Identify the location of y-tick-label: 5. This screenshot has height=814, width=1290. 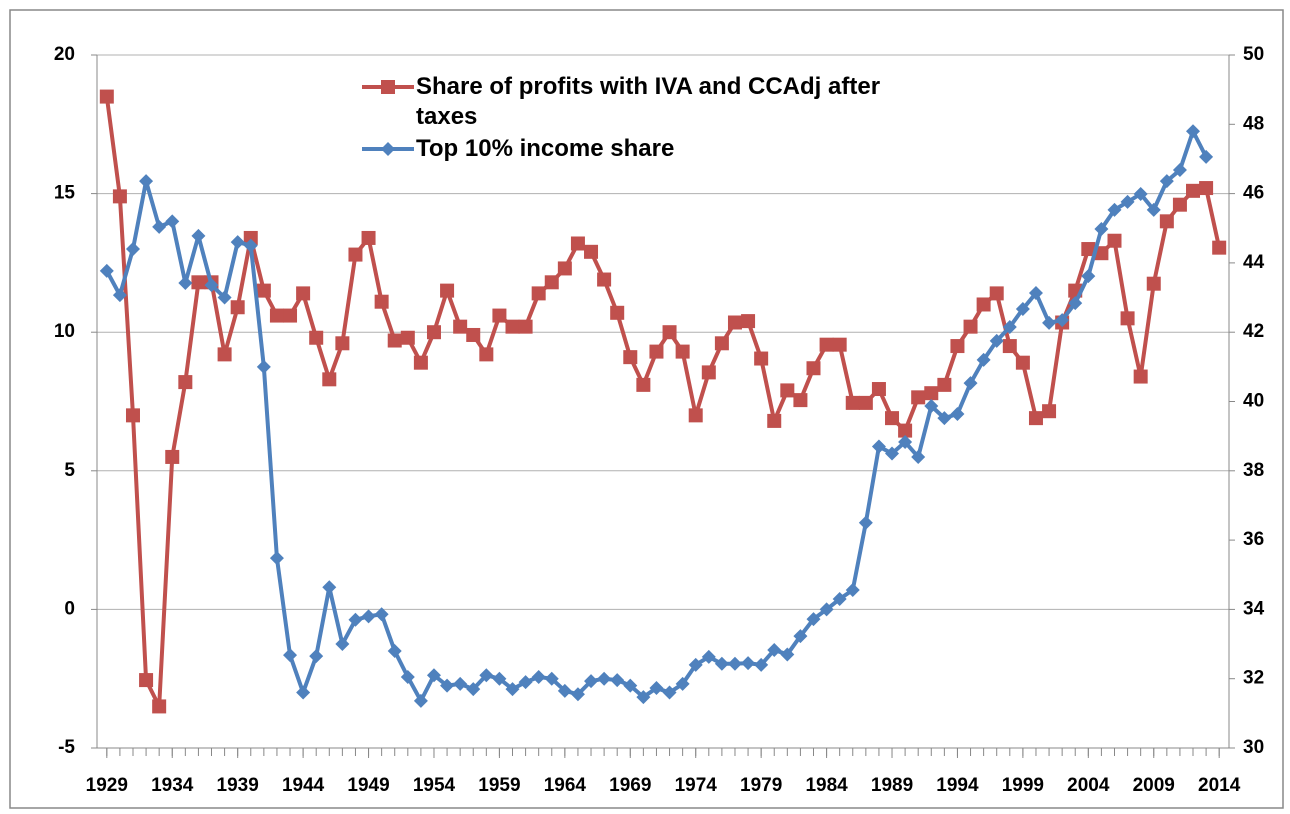
(69, 470).